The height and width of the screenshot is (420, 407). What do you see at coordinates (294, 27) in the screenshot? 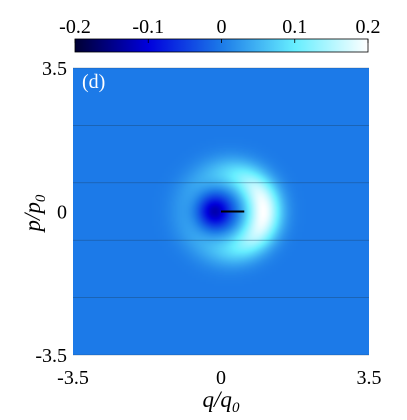
I see `colorbar-tick-label: 0.1` at bounding box center [294, 27].